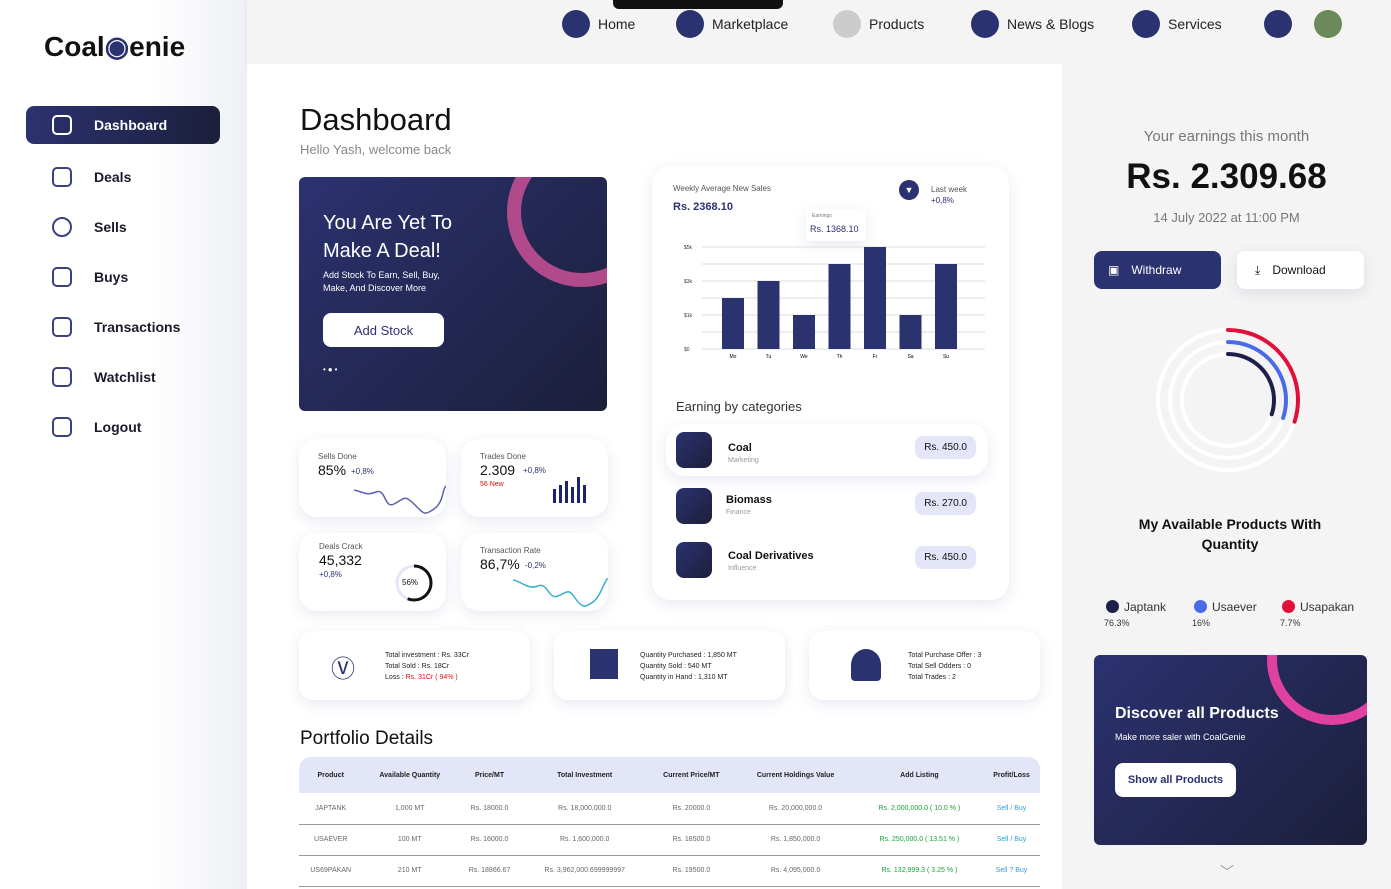  What do you see at coordinates (427, 655) in the screenshot?
I see `summary-line: Total investment : Rs. 33Cr` at bounding box center [427, 655].